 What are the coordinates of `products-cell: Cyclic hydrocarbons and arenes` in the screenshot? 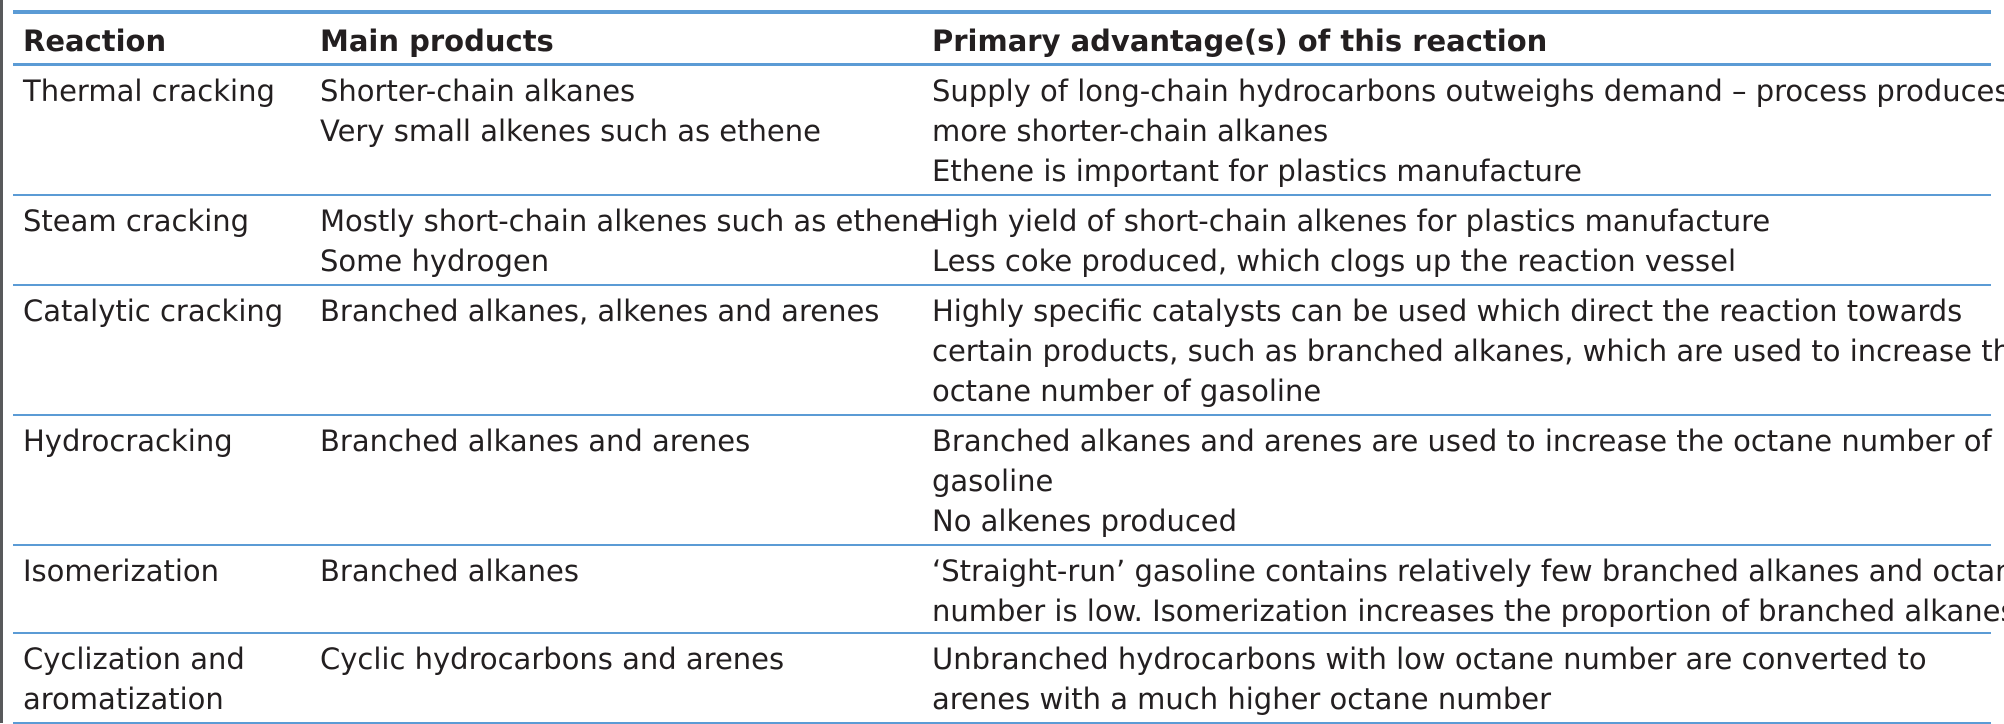 It's located at (616, 678).